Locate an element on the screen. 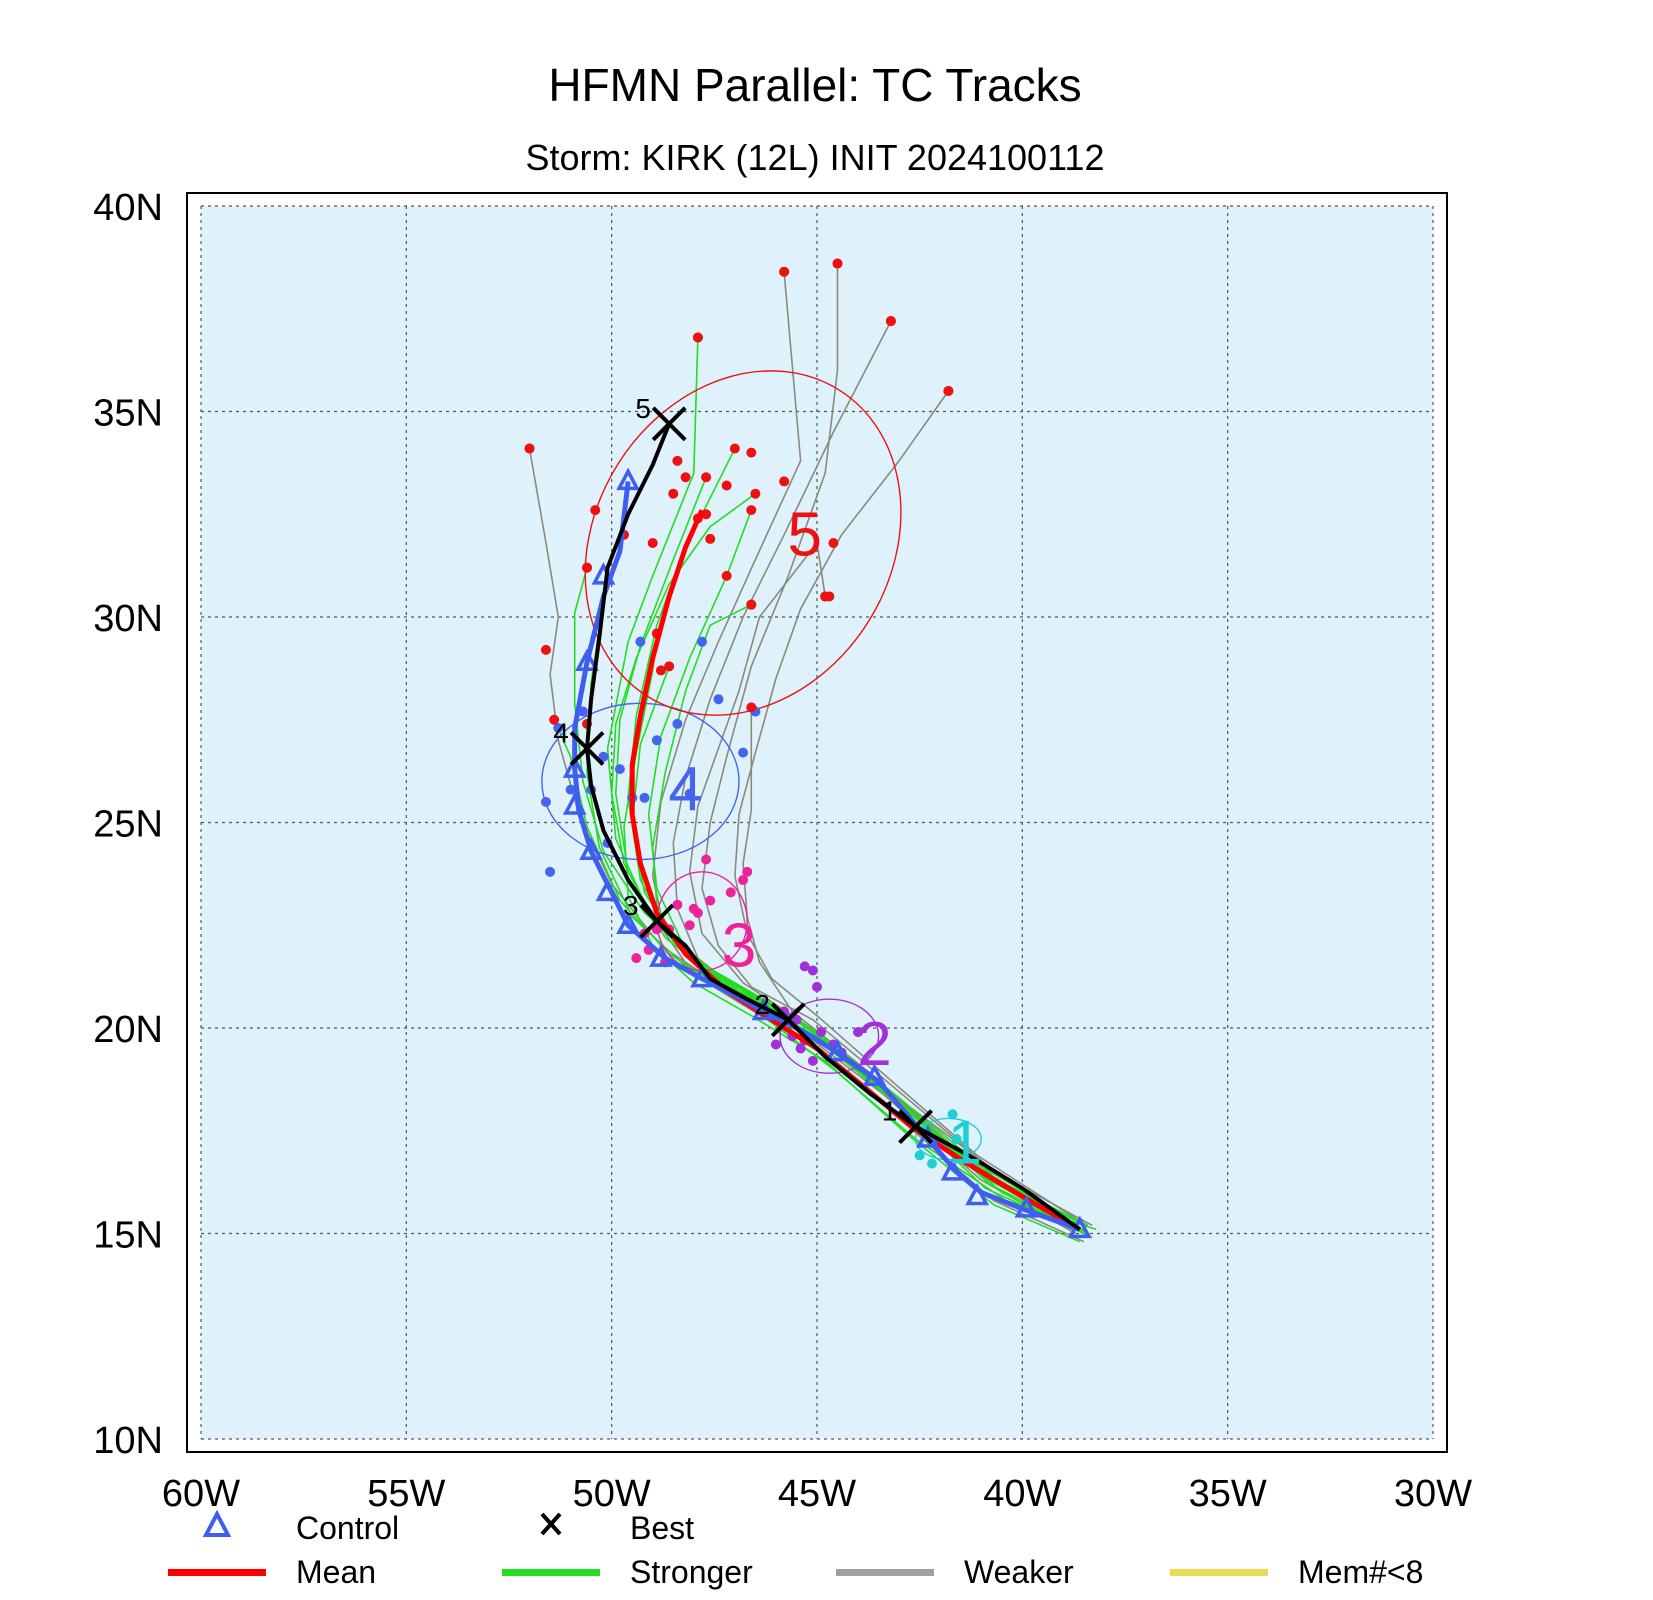  best-track-day-label: 1 is located at coordinates (890, 1111).